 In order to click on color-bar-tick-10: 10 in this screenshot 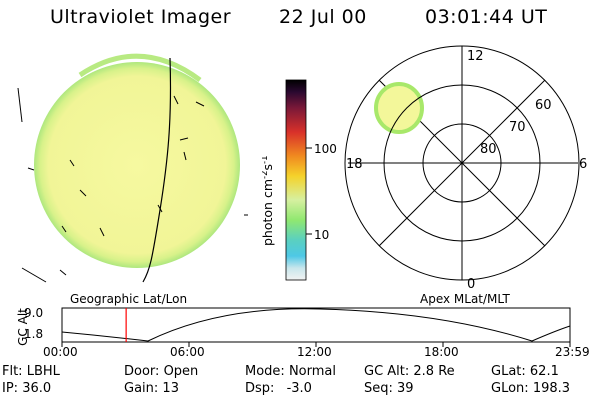, I will do `click(322, 235)`.